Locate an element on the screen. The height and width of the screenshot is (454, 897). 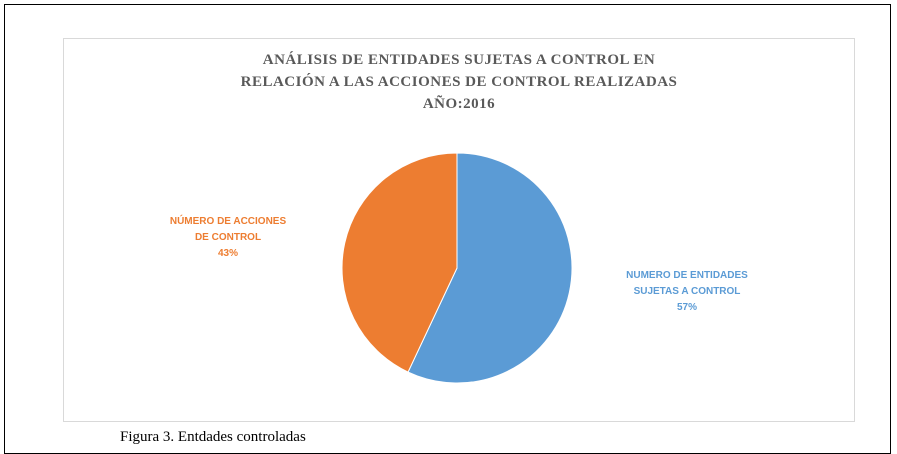
caption: Figura 3. Entdades controladas is located at coordinates (213, 437).